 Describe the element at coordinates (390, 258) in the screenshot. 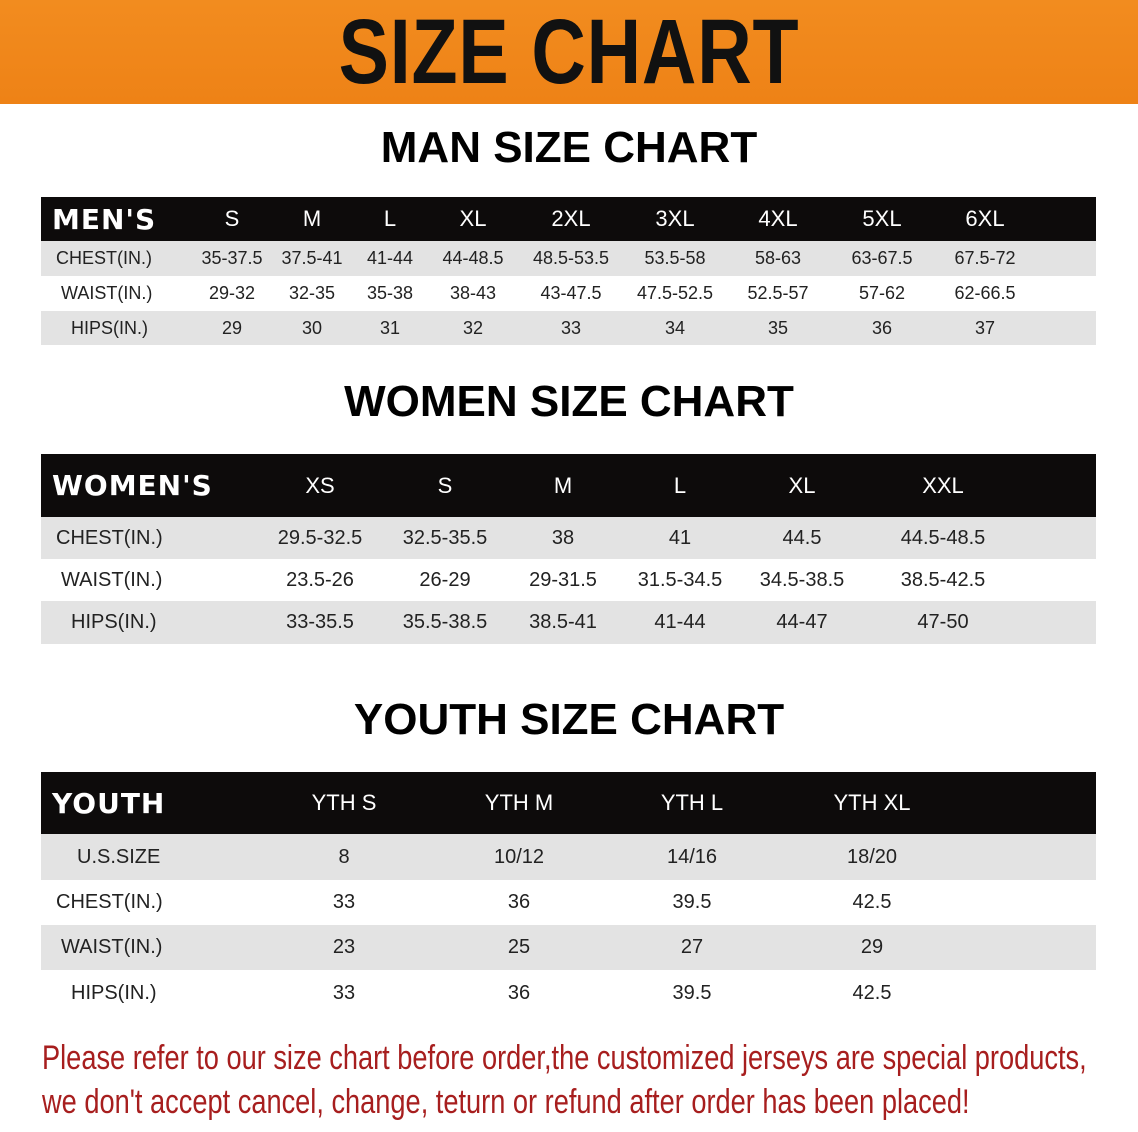

I see `table-cell: 41-44` at that location.